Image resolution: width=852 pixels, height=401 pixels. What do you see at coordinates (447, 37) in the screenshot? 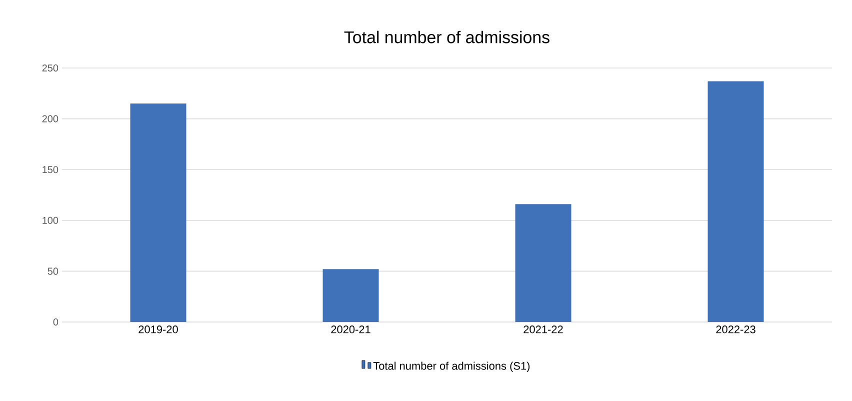
I see `chart-title: Total number of admissions` at bounding box center [447, 37].